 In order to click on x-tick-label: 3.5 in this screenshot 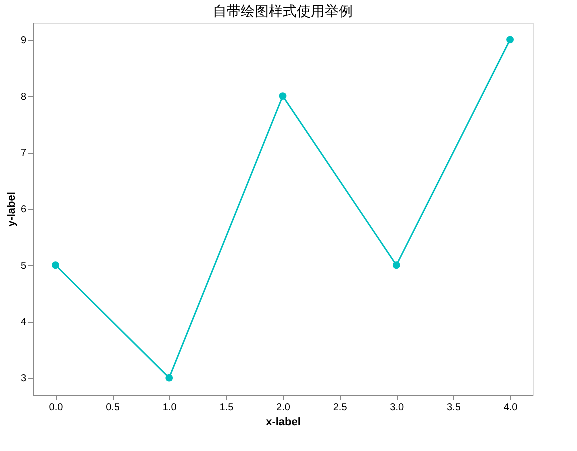, I will do `click(454, 408)`.